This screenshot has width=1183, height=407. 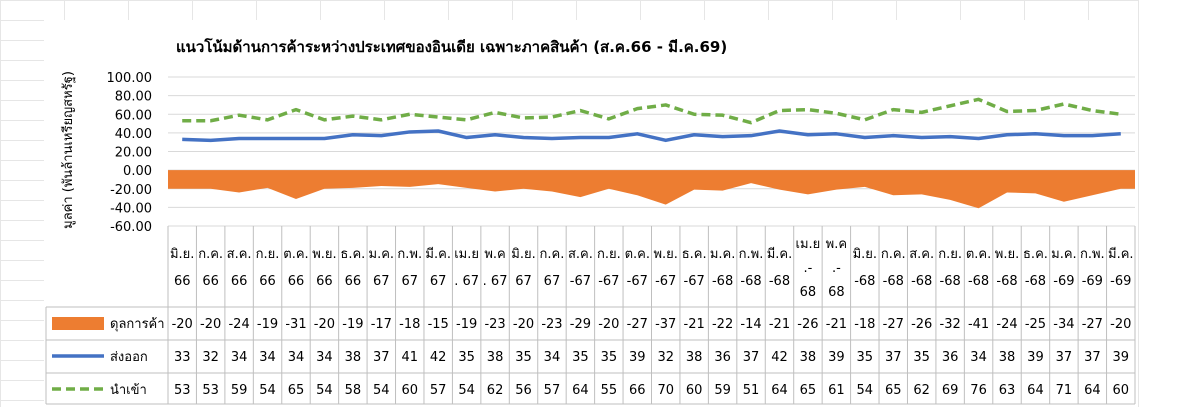 I want to click on table-value: -14, so click(x=750, y=324).